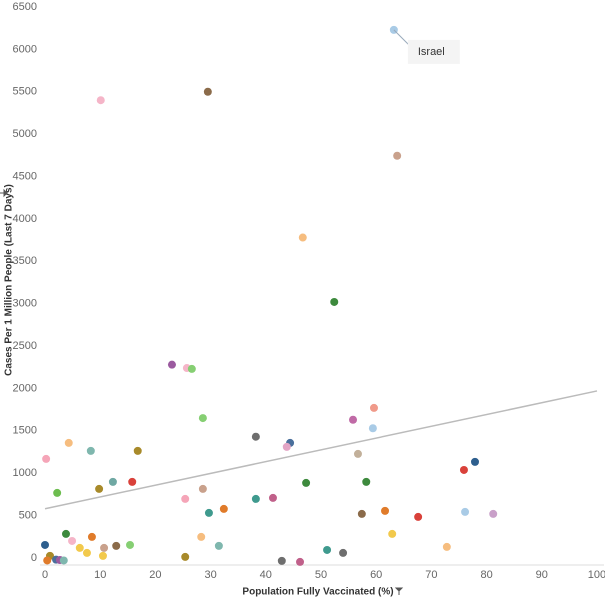 The width and height of the screenshot is (605, 603). I want to click on x-tick-label: 70, so click(431, 575).